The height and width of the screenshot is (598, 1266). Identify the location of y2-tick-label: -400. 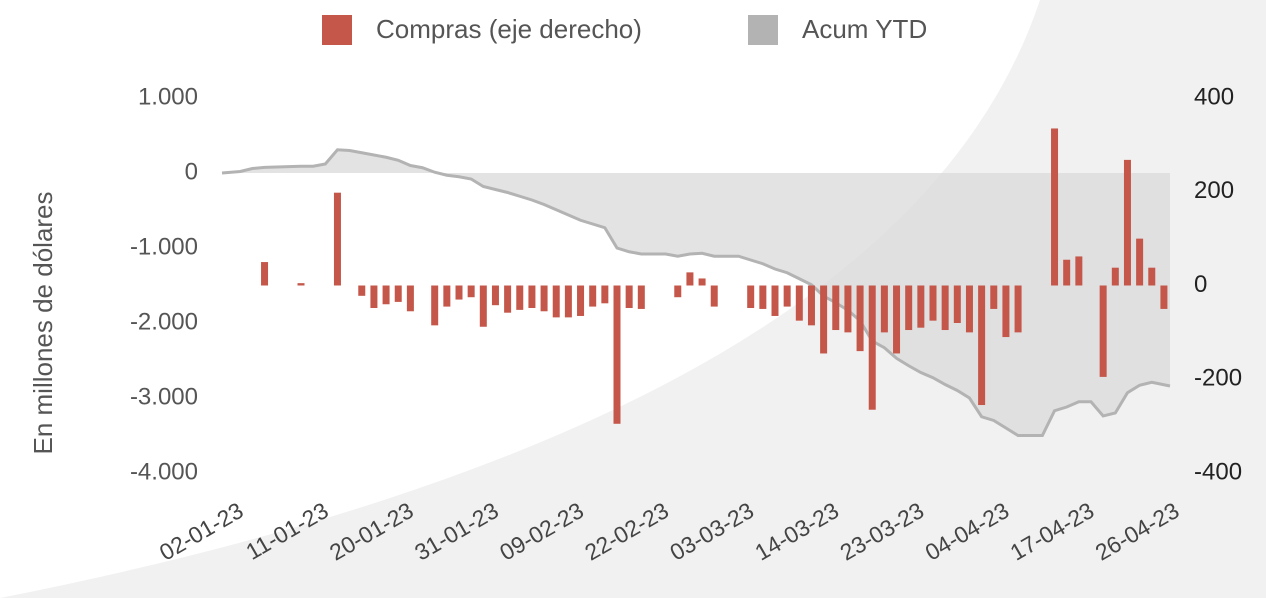
(1218, 471).